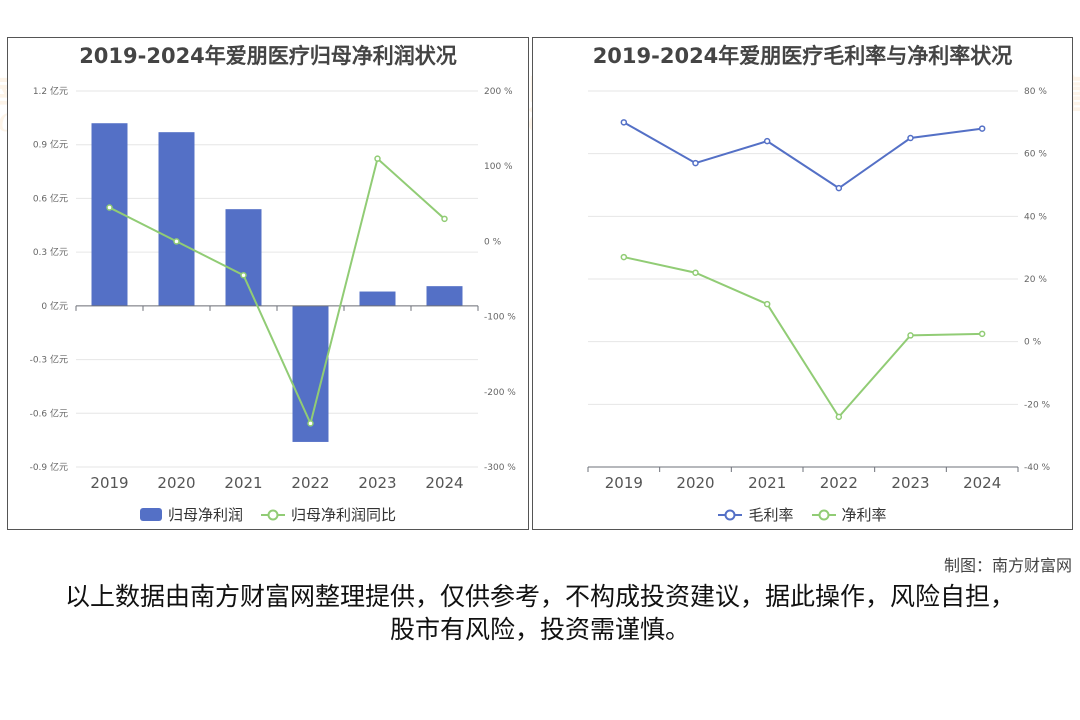 The image size is (1080, 720). I want to click on legend: 归母净利润 归母净利润同比, so click(268, 514).